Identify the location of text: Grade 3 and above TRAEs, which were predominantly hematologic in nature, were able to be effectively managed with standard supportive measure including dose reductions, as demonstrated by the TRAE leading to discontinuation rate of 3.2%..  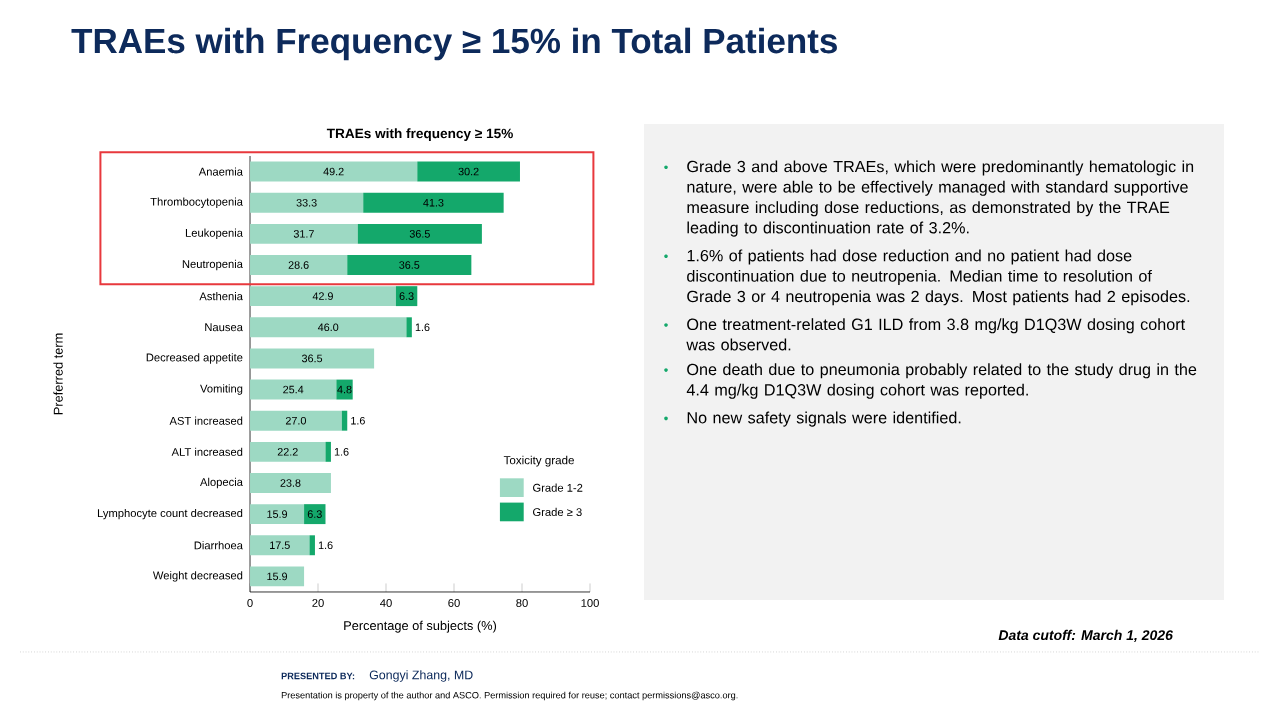
(940, 198).